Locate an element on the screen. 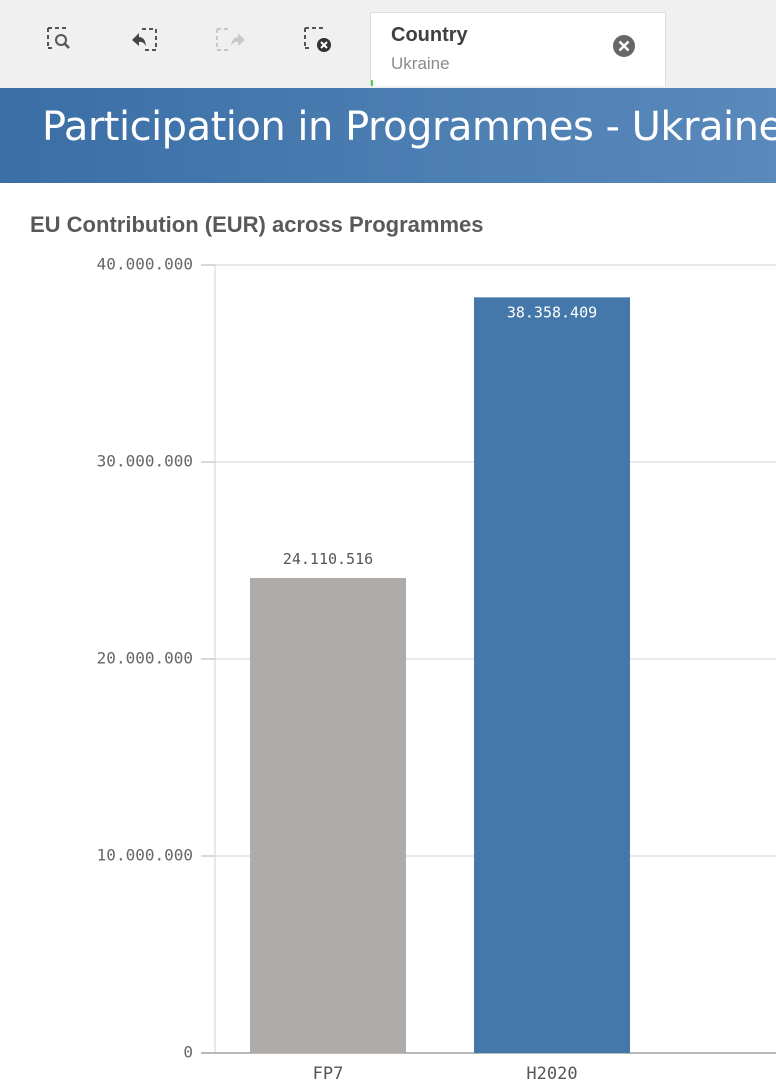 This screenshot has width=776, height=1086. selection-field-label: Country is located at coordinates (429, 35).